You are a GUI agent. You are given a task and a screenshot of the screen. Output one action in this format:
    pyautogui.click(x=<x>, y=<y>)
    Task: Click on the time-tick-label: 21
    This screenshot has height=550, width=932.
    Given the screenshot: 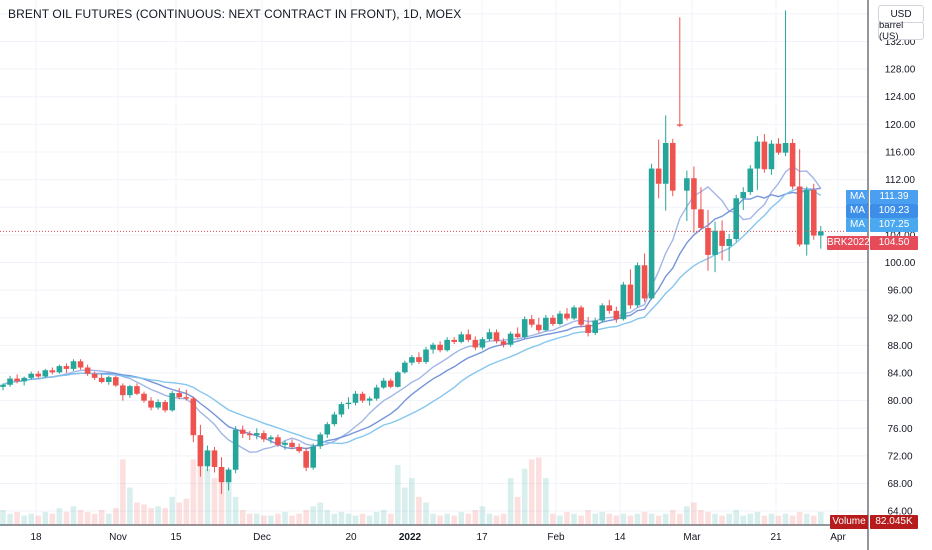 What is the action you would take?
    pyautogui.click(x=776, y=537)
    